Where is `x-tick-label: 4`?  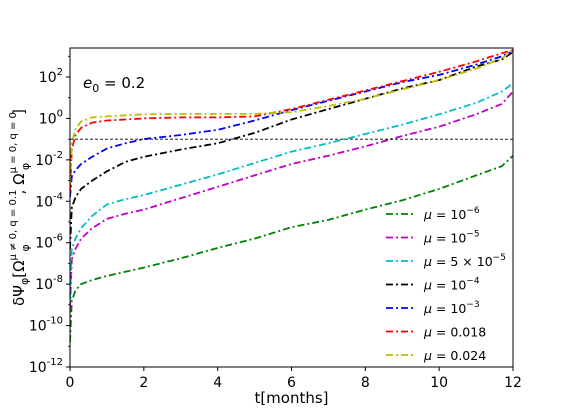 x-tick-label: 4 is located at coordinates (217, 383).